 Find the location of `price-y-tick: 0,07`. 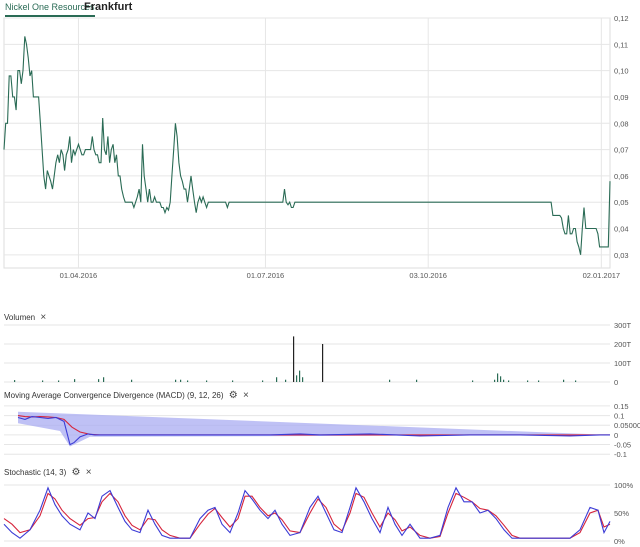

price-y-tick: 0,07 is located at coordinates (621, 150).